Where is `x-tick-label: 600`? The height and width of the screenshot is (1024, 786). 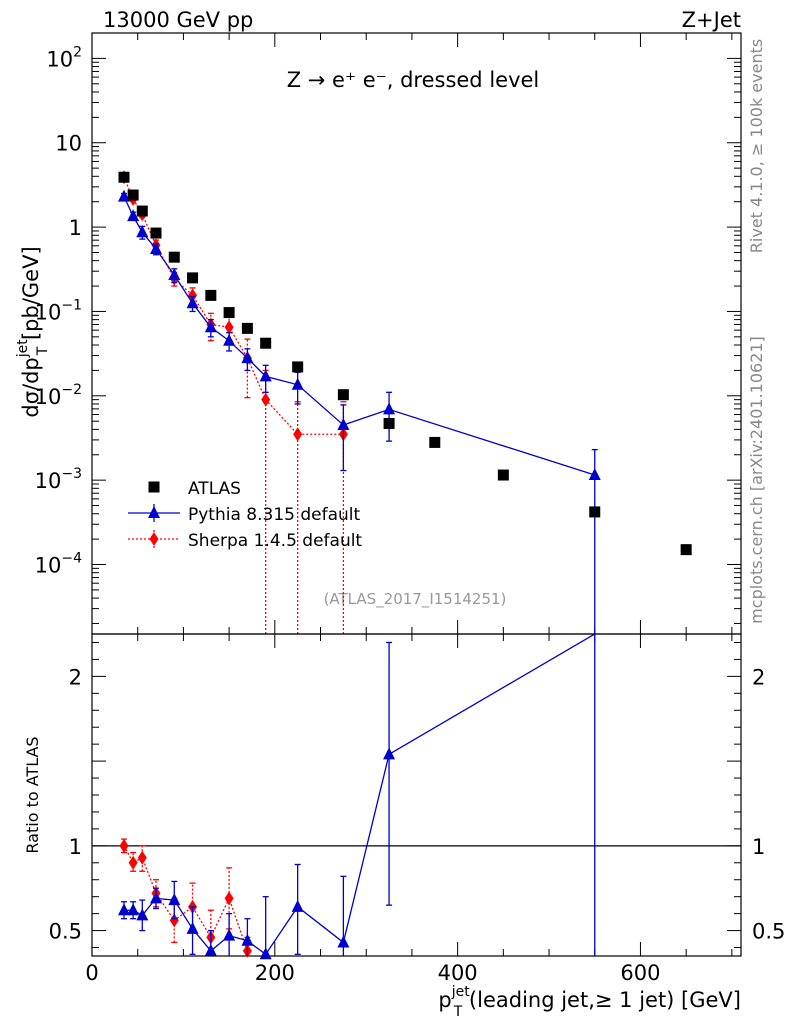 x-tick-label: 600 is located at coordinates (640, 973).